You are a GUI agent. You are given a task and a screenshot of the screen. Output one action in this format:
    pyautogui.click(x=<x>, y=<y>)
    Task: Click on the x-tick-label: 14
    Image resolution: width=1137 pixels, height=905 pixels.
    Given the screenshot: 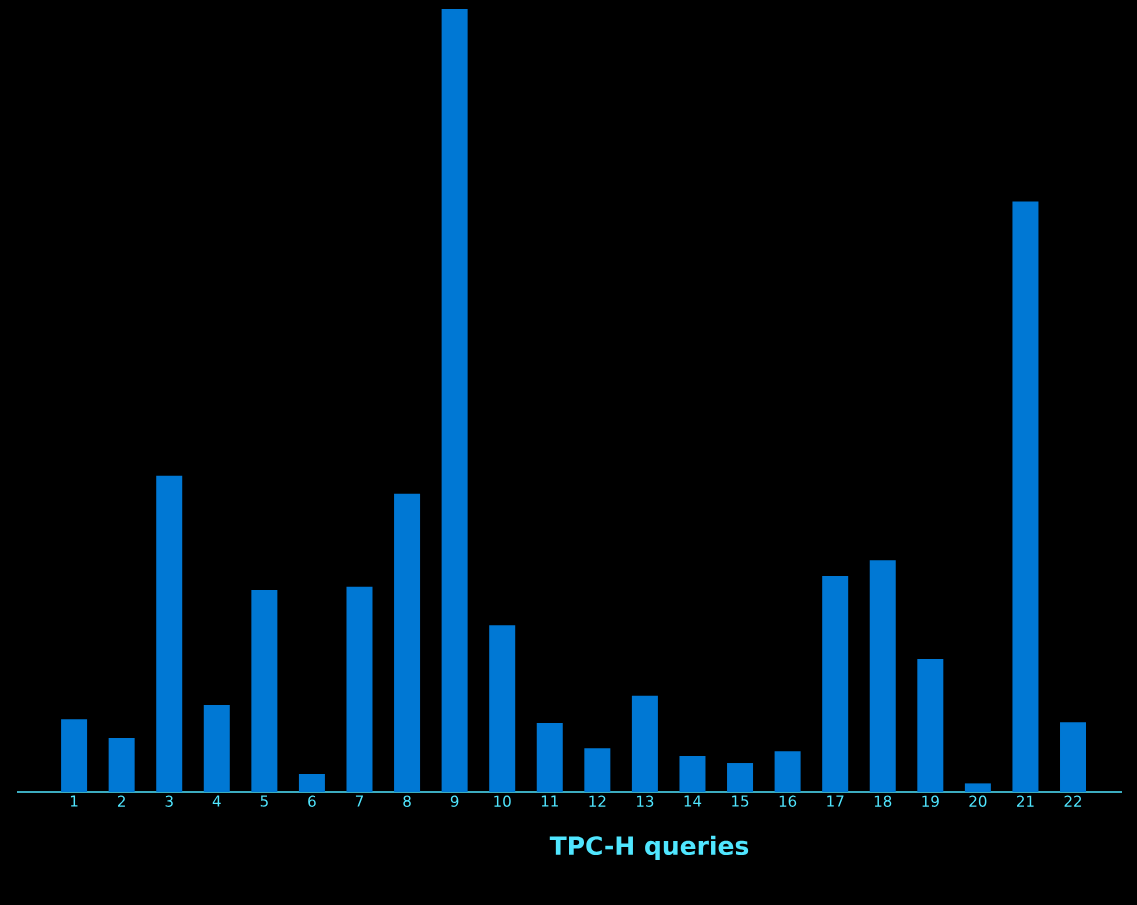 What is the action you would take?
    pyautogui.click(x=693, y=801)
    